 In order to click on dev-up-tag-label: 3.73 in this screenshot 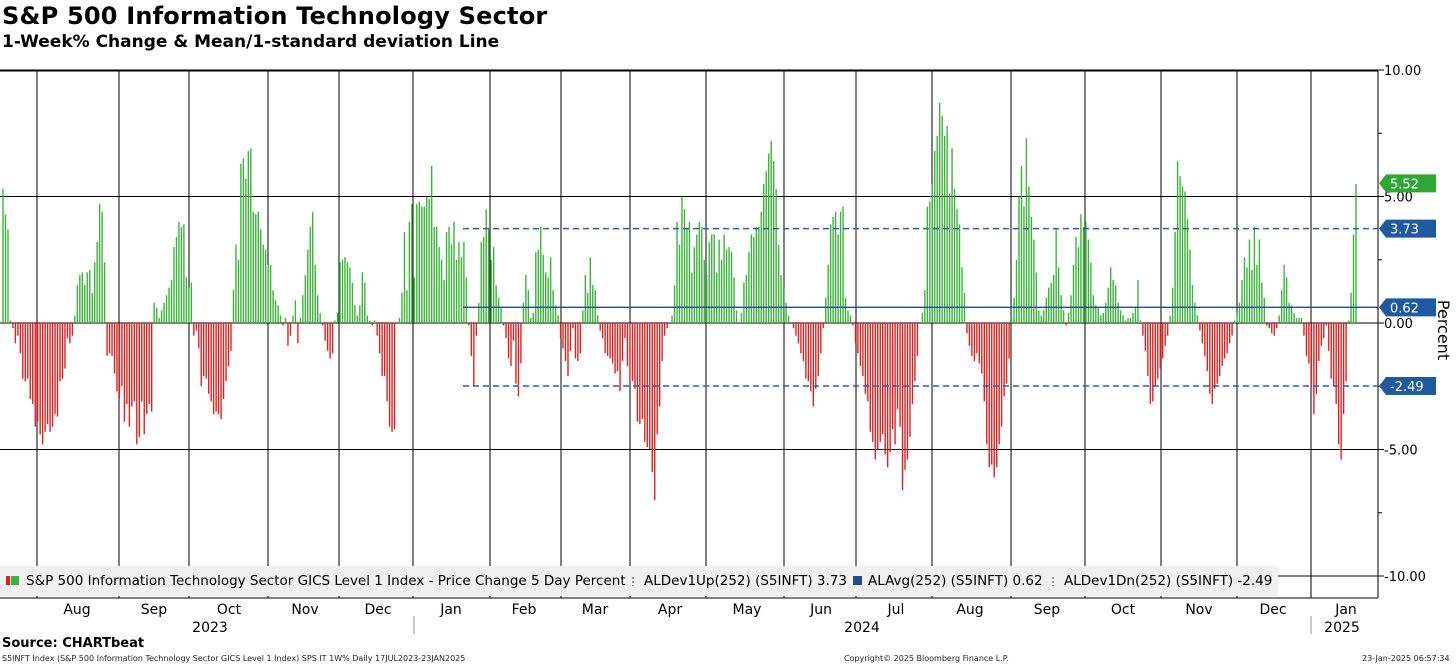, I will do `click(1404, 230)`.